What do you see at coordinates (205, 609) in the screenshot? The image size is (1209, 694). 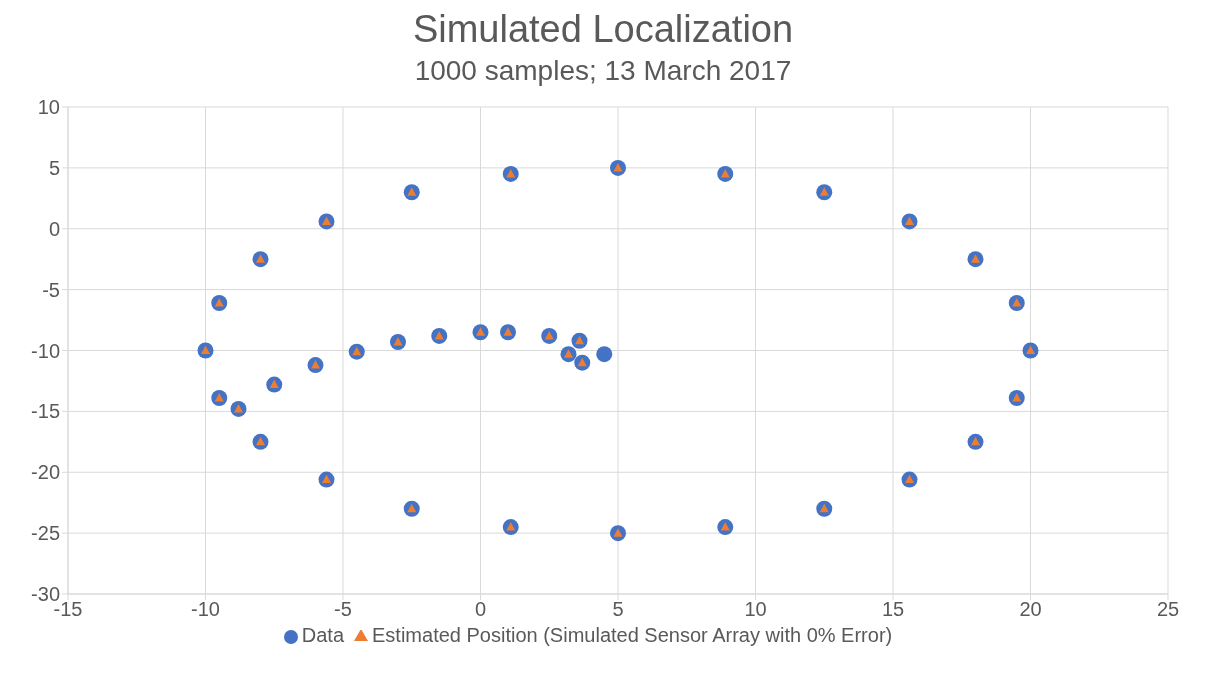 I see `x-tick-label: -10` at bounding box center [205, 609].